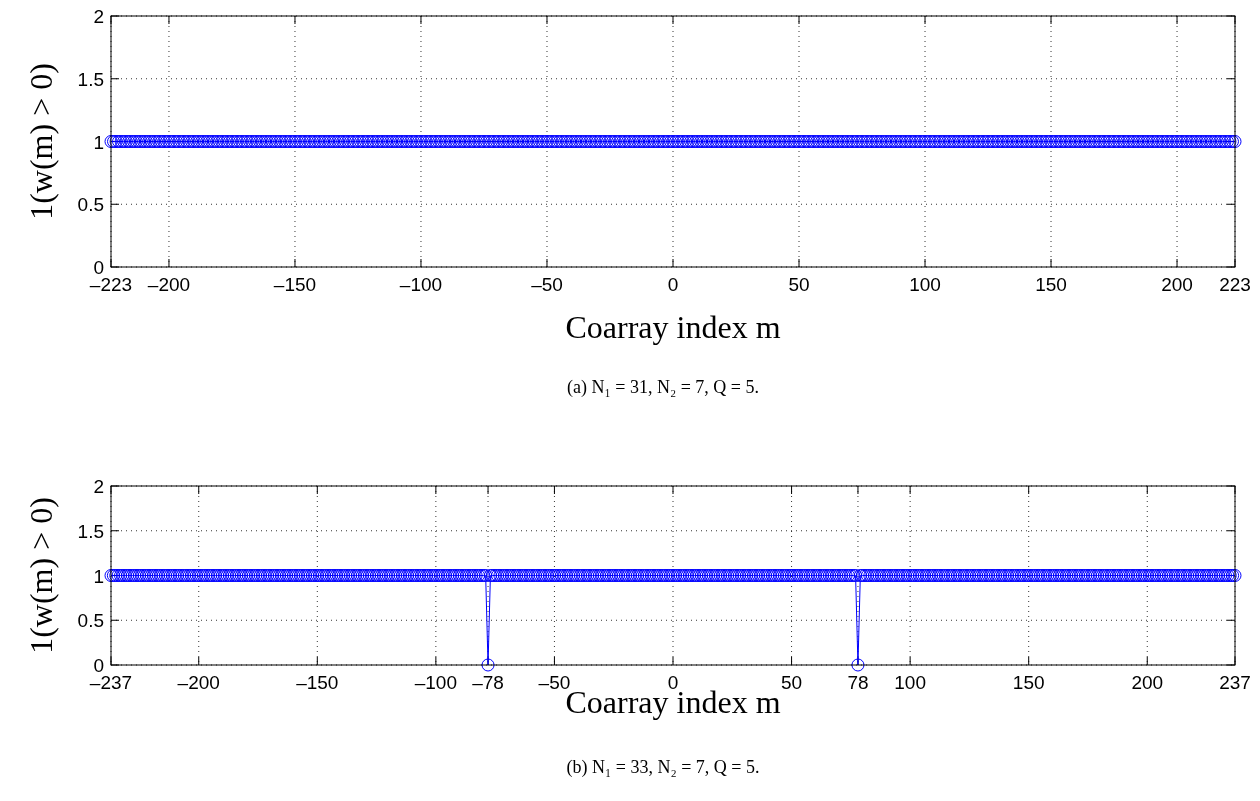 This screenshot has height=801, width=1260. Describe the element at coordinates (663, 767) in the screenshot. I see `text: (b) N₁ = 33, N₂ = 7, Q = 5.` at that location.